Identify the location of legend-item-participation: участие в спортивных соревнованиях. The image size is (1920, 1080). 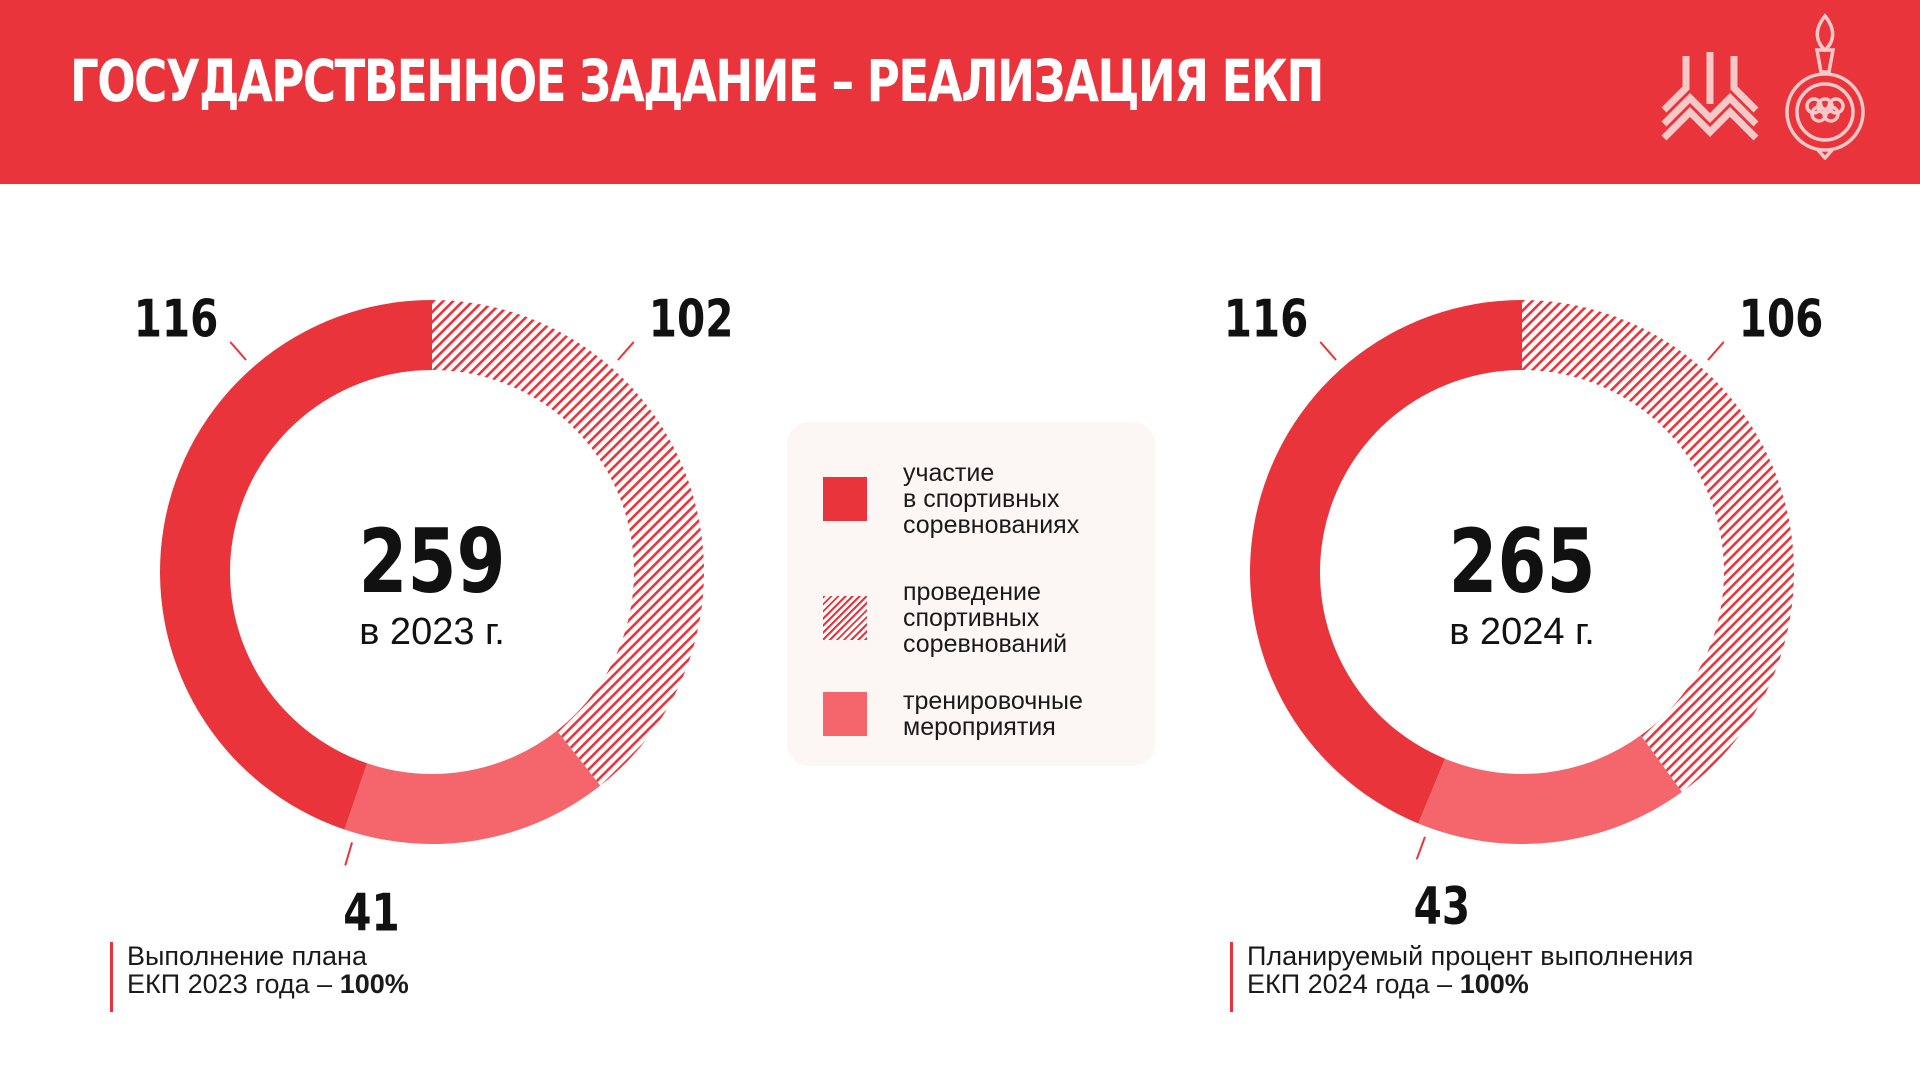
(983, 499).